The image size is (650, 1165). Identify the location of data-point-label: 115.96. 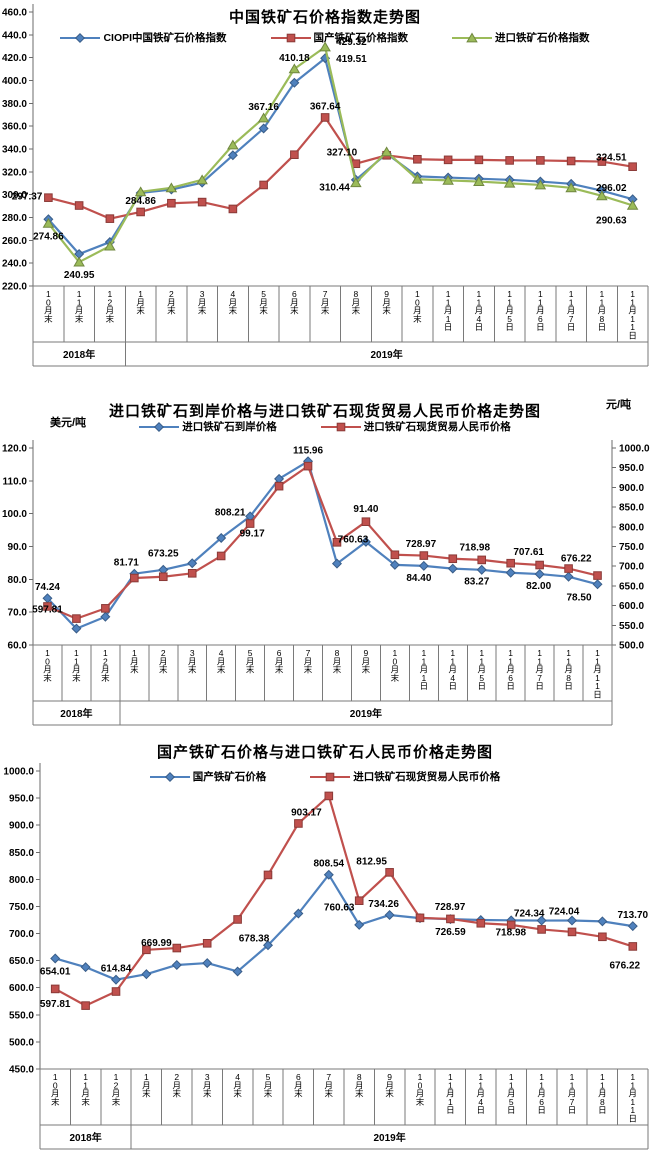
(308, 450).